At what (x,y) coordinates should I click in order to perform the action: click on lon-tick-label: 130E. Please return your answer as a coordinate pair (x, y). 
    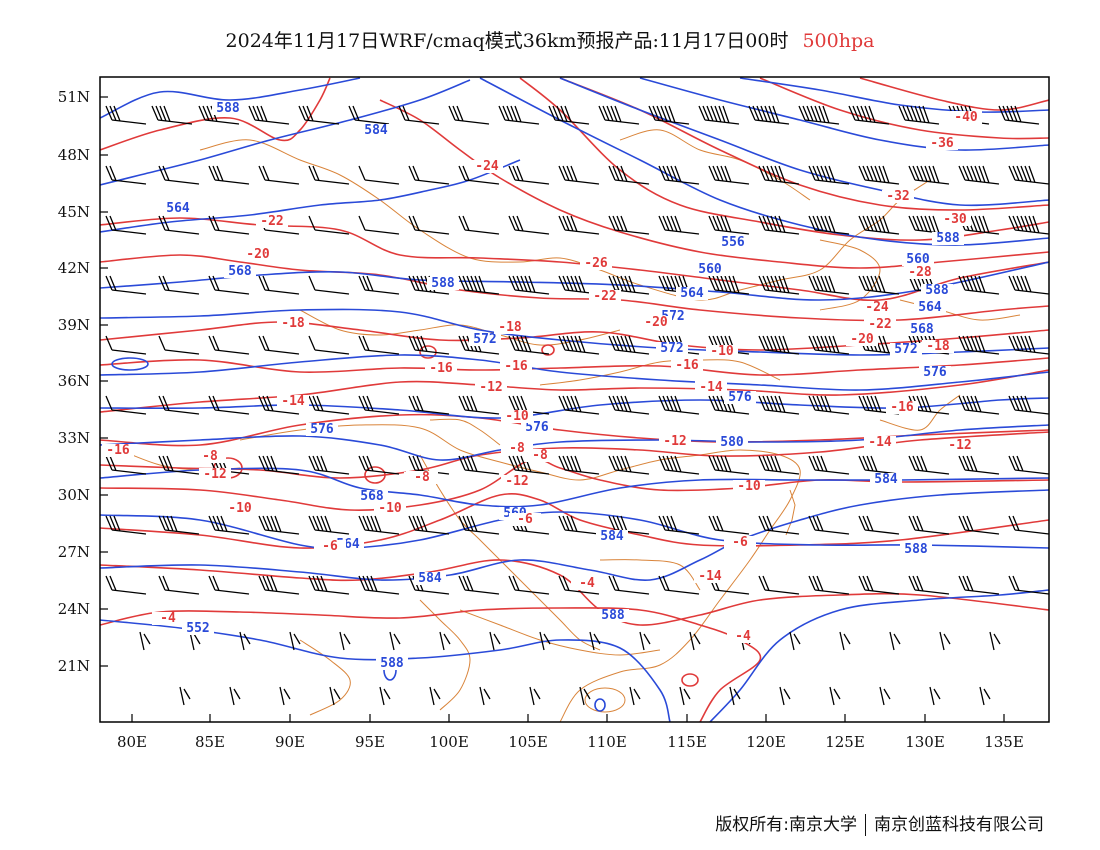
    Looking at the image, I should click on (925, 742).